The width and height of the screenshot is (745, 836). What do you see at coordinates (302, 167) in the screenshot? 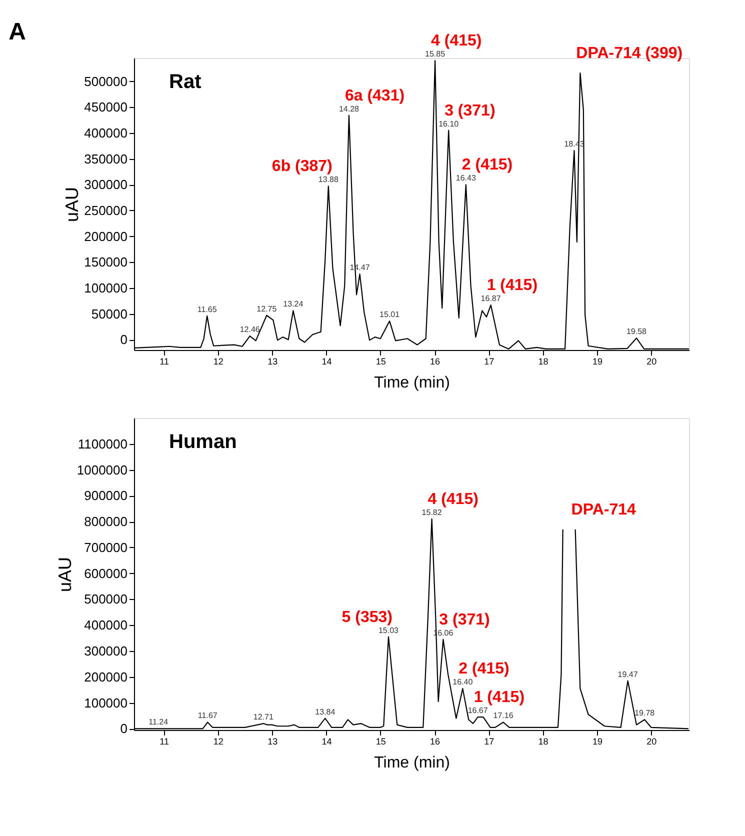
I see `annotation: 6b (387)` at bounding box center [302, 167].